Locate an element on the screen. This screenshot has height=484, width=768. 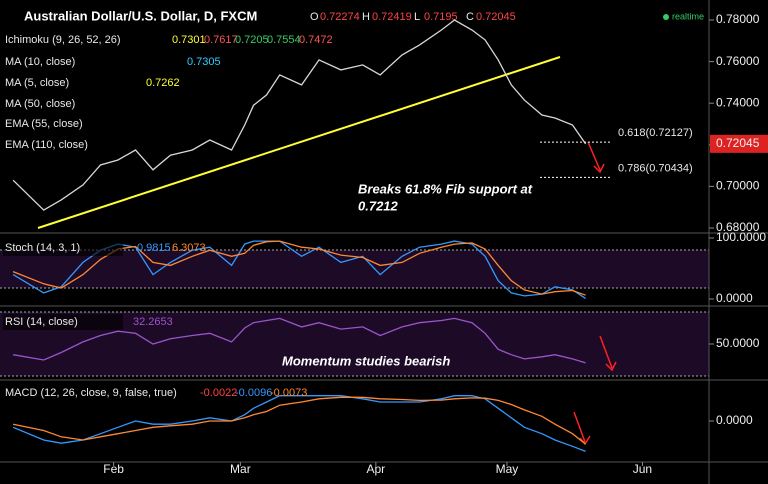
fib-label: 0.786(0.70434) is located at coordinates (655, 168).